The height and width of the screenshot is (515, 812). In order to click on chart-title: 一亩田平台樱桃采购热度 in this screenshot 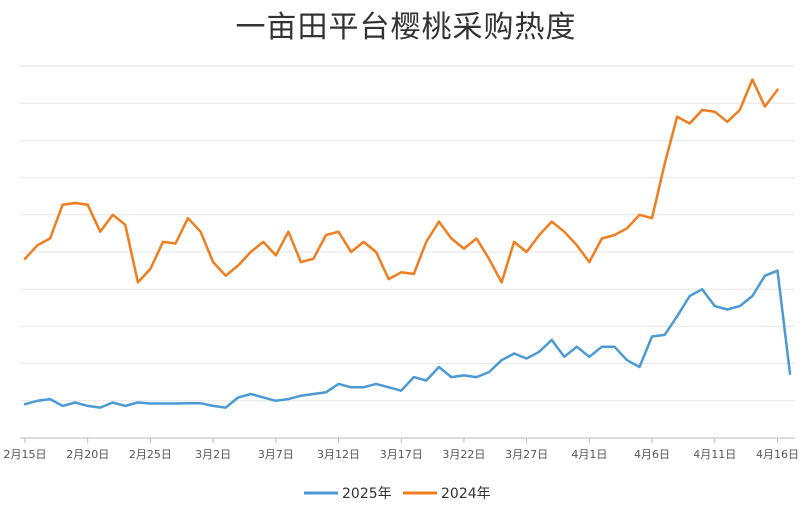, I will do `click(406, 27)`.